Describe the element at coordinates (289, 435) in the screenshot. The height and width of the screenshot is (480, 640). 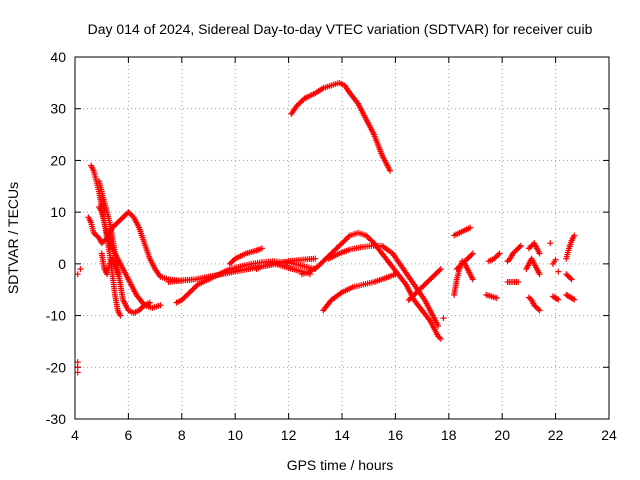
I see `x-tick-label: 12` at that location.